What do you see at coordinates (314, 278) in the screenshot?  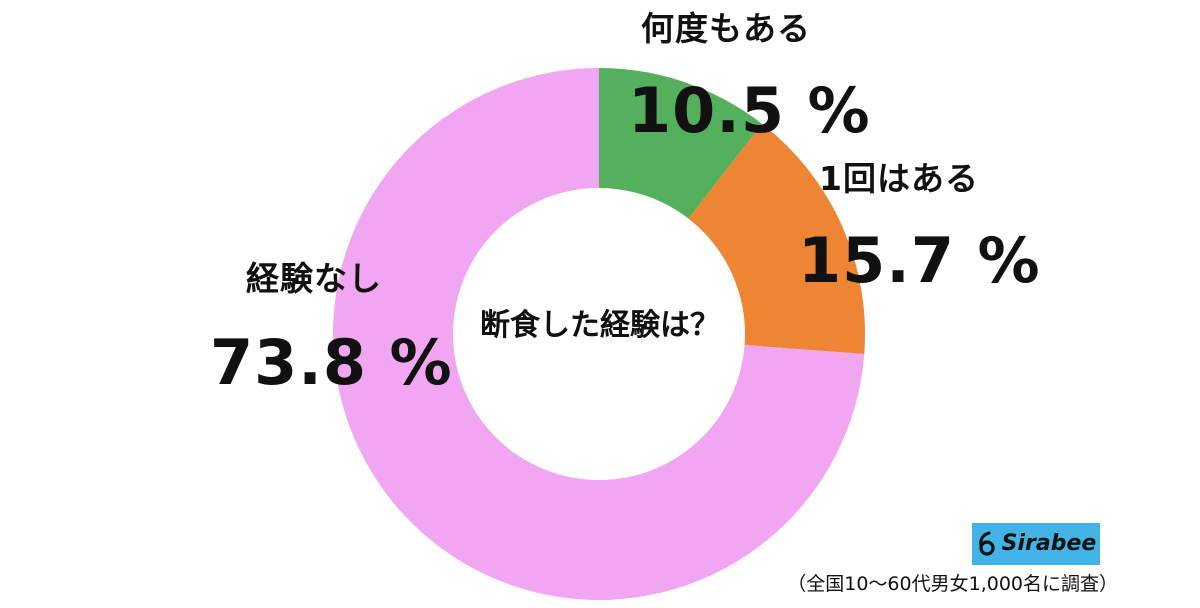 I see `label-category-never: 経験なし` at bounding box center [314, 278].